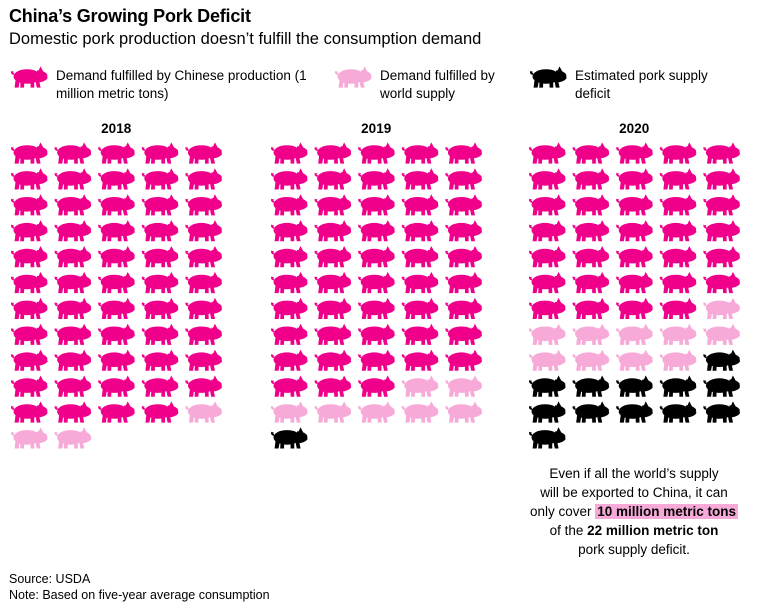 This screenshot has width=772, height=611. What do you see at coordinates (641, 84) in the screenshot?
I see `legend-label: Estimated pork supply deficit` at bounding box center [641, 84].